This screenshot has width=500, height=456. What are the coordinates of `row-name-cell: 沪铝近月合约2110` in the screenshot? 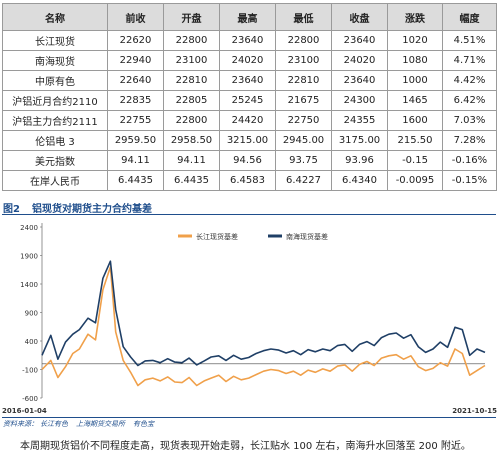 It's located at (55, 100).